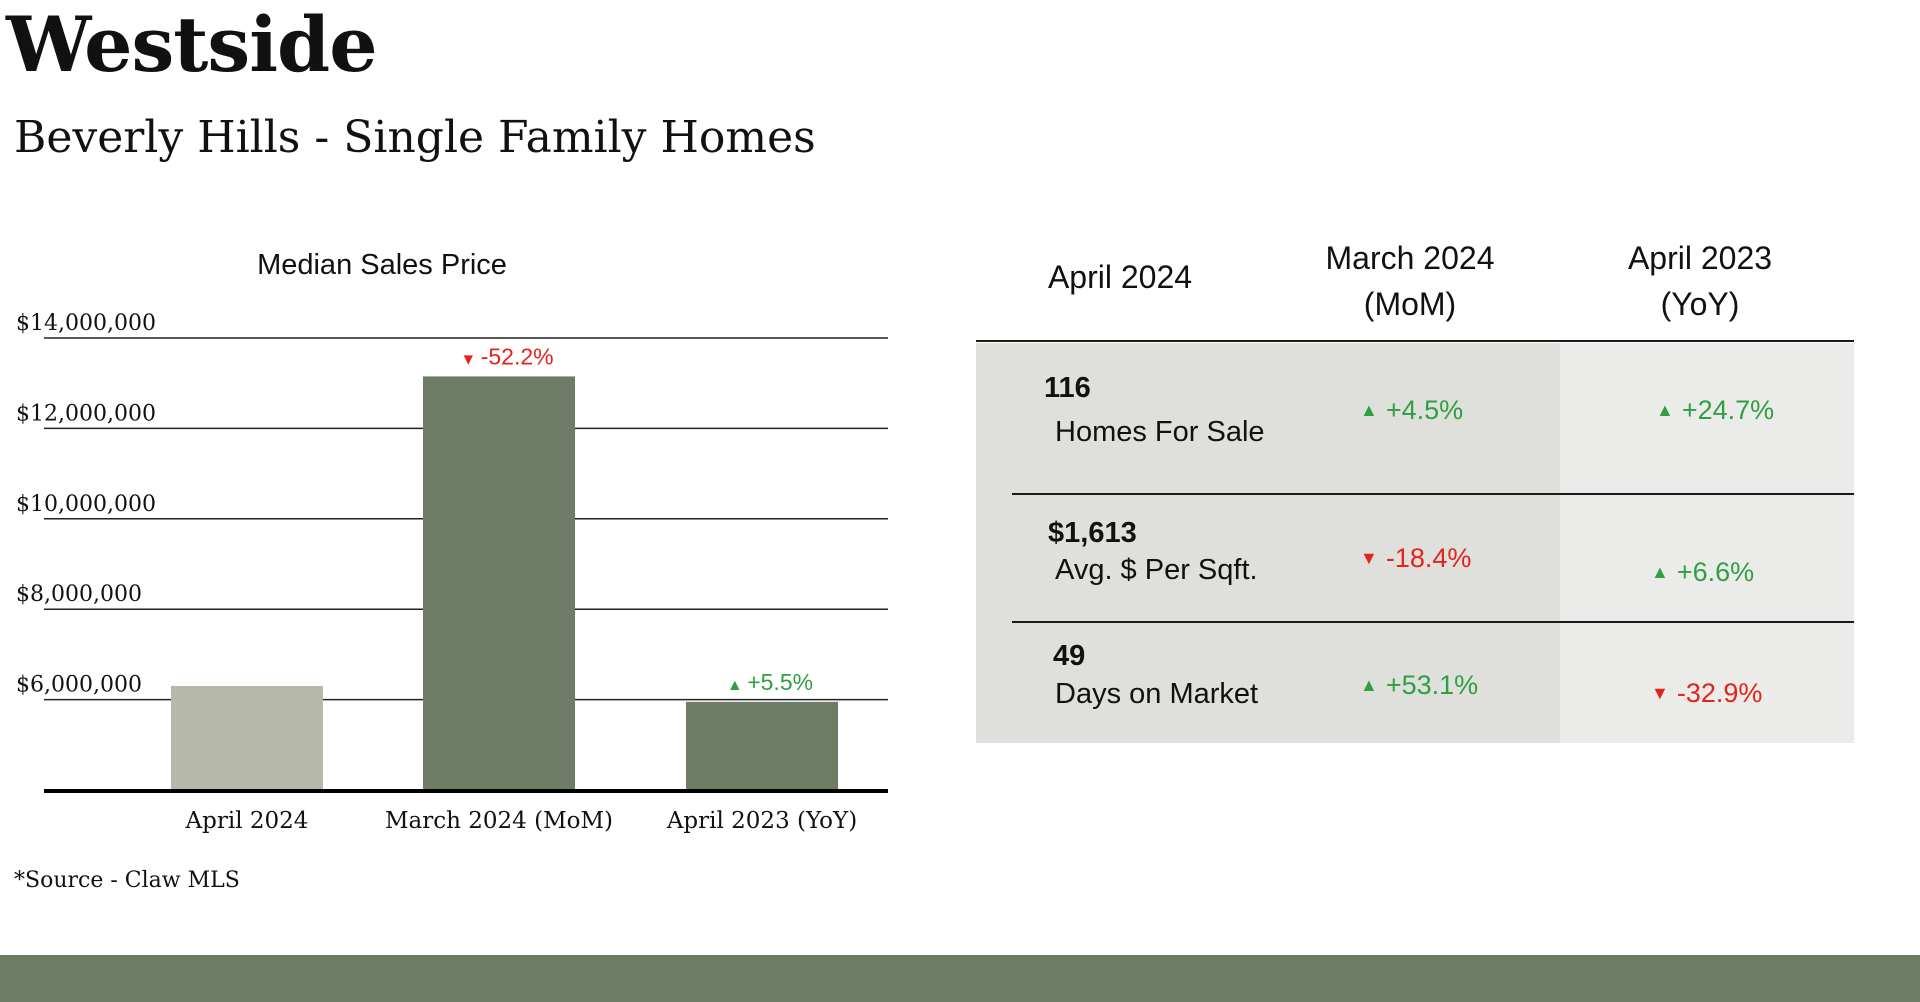 This screenshot has width=1920, height=1002. What do you see at coordinates (761, 821) in the screenshot?
I see `x-tick-label: April 2023 (YoY)` at bounding box center [761, 821].